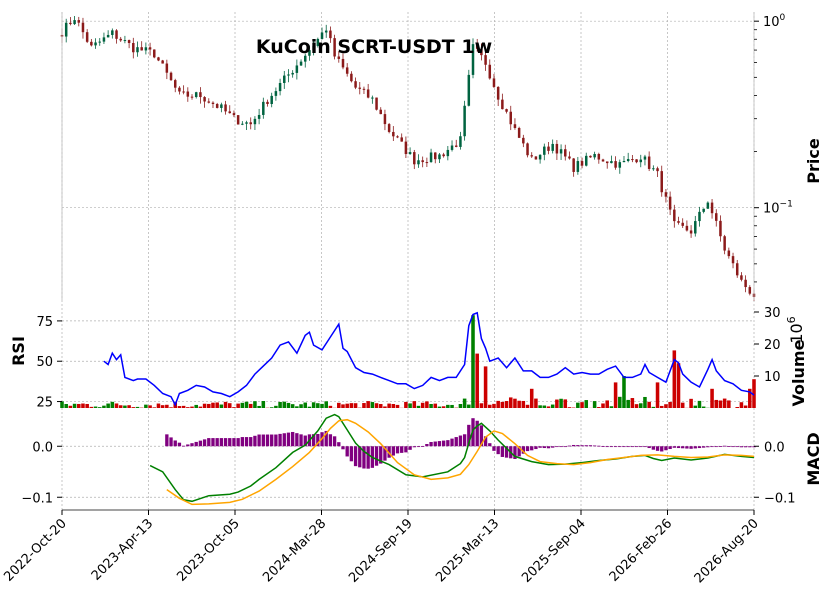  What do you see at coordinates (42, 447) in the screenshot?
I see `macd-left-tick-label: 0.0` at bounding box center [42, 447].